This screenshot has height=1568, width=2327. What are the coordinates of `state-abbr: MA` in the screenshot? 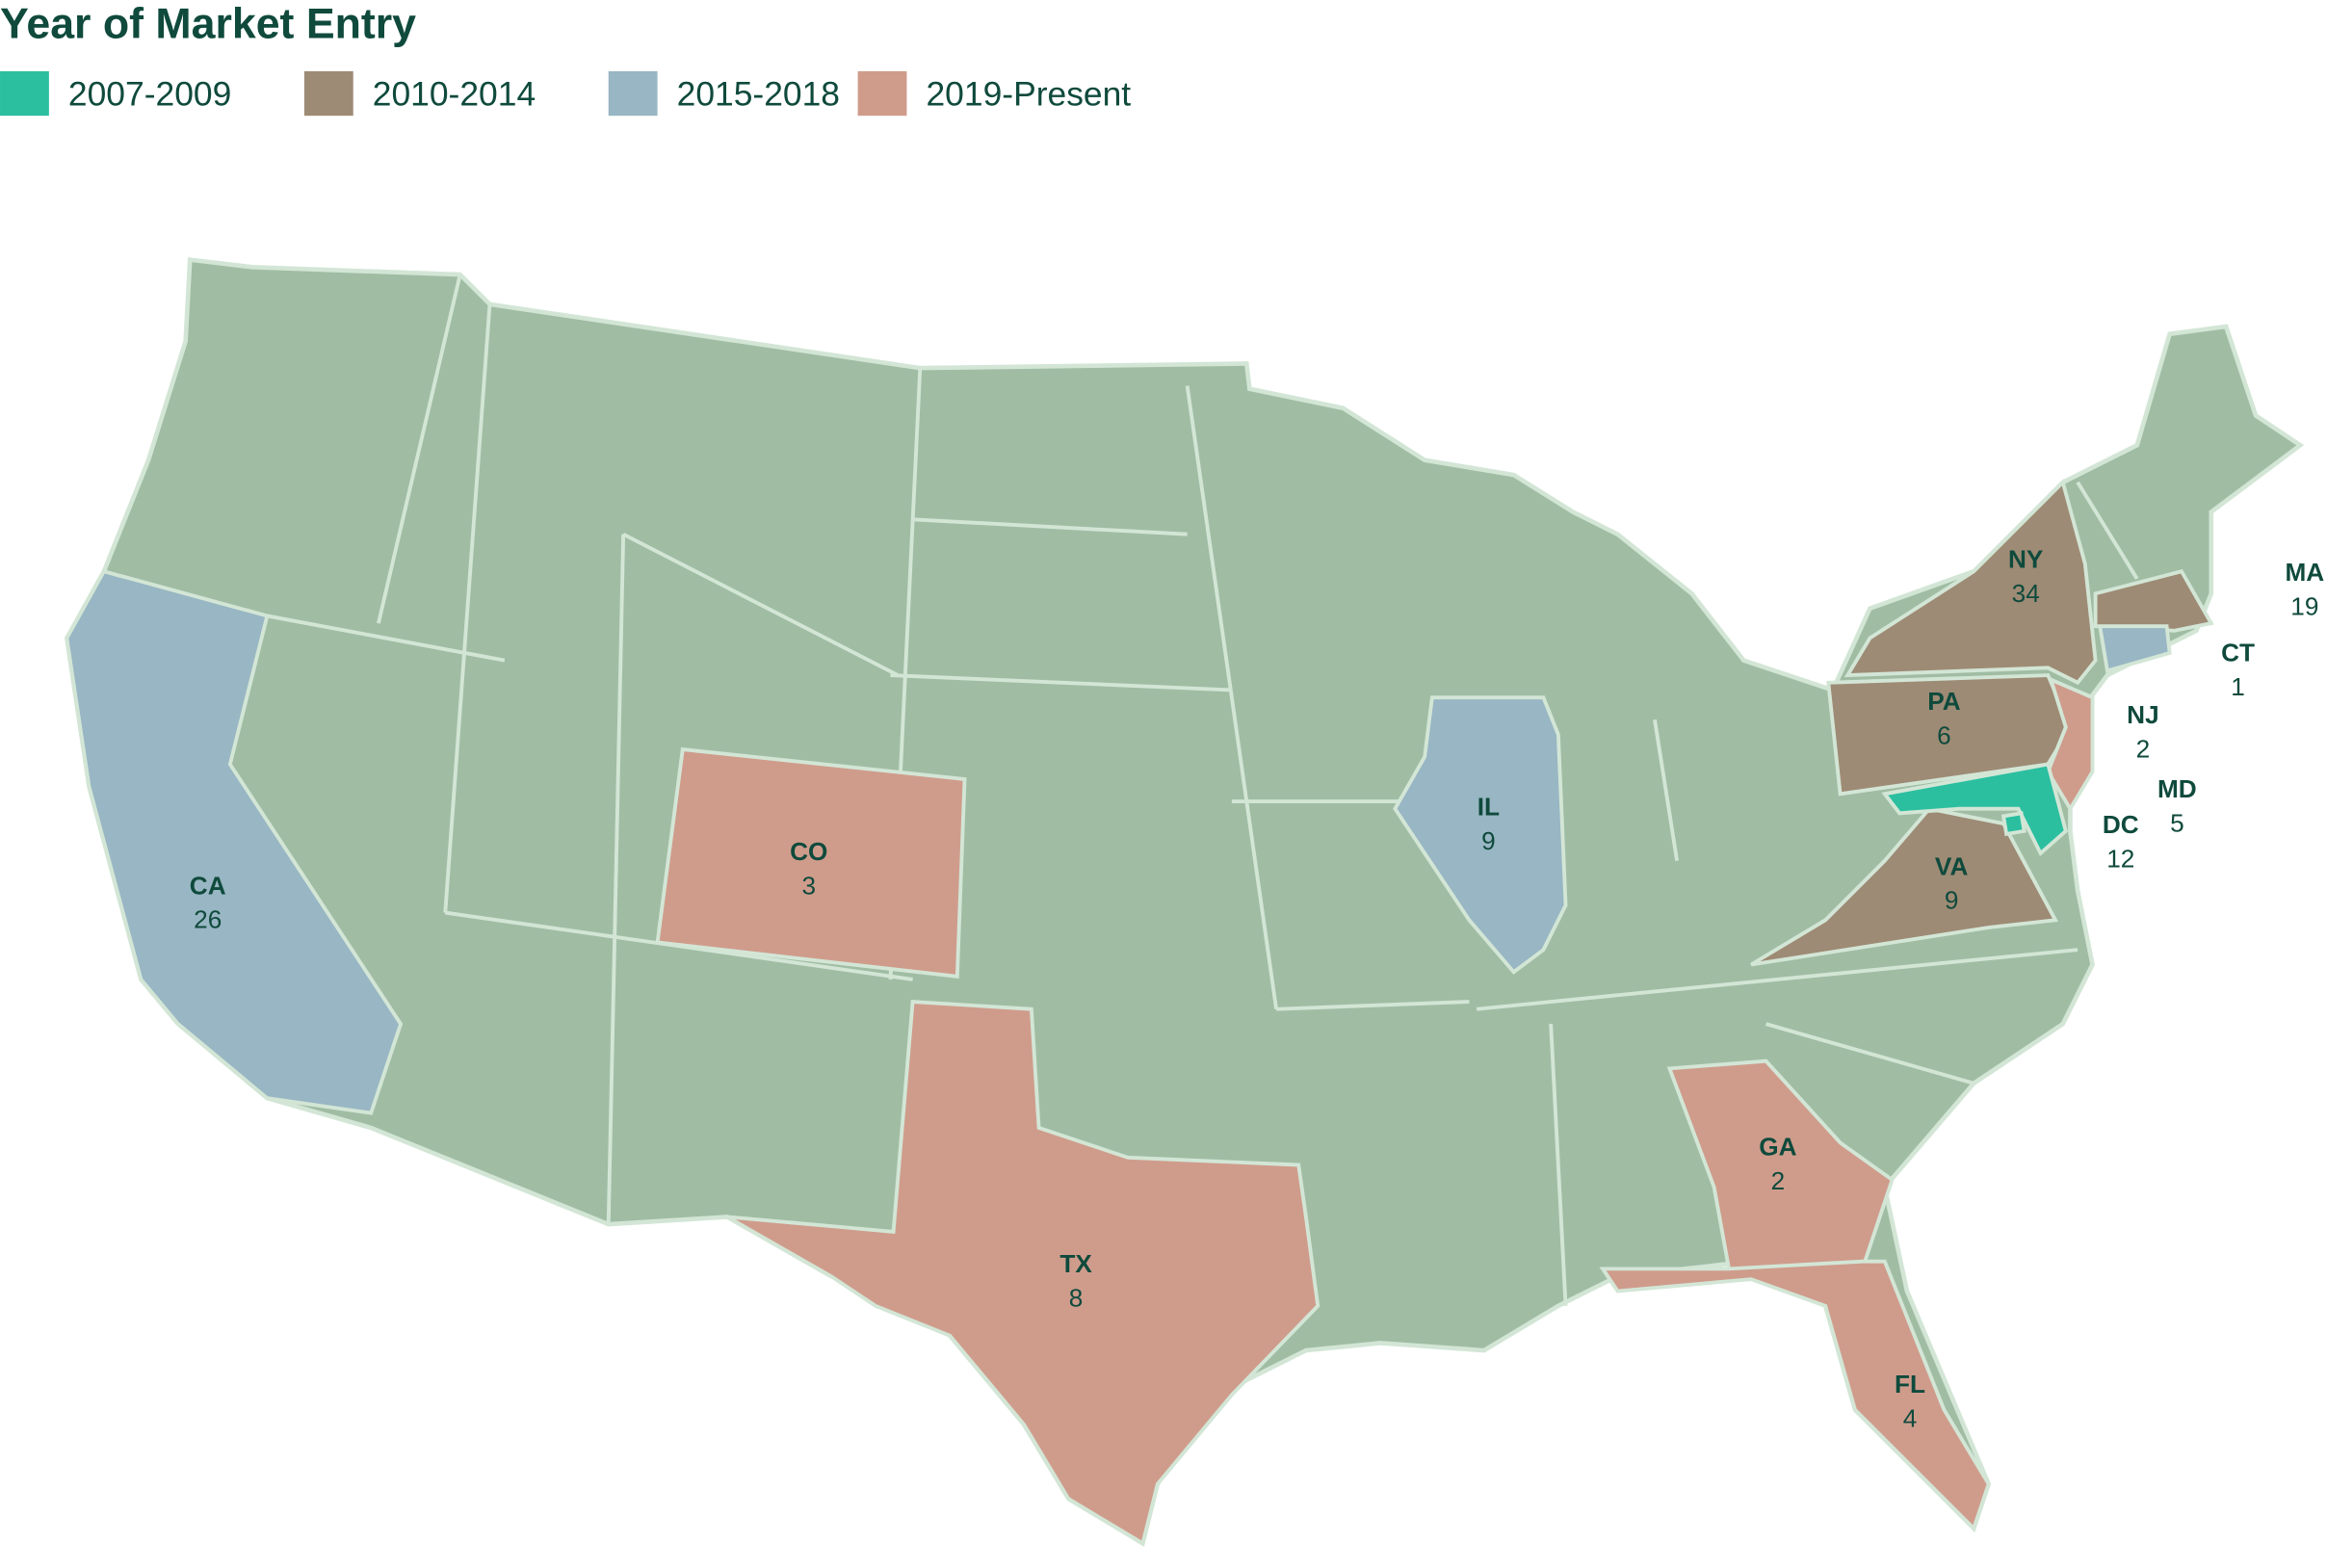 It's located at (2306, 572).